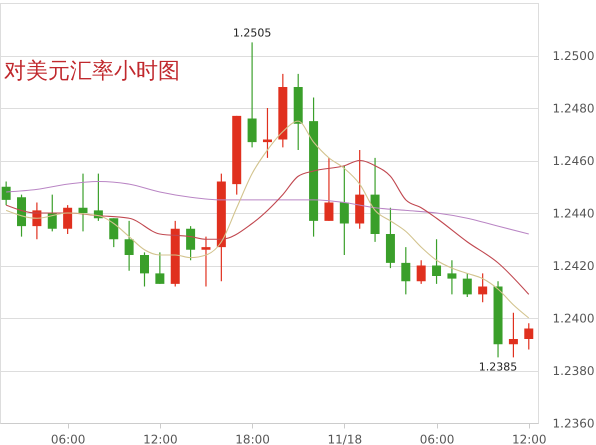  I want to click on annotation: 1.2505, so click(252, 33).